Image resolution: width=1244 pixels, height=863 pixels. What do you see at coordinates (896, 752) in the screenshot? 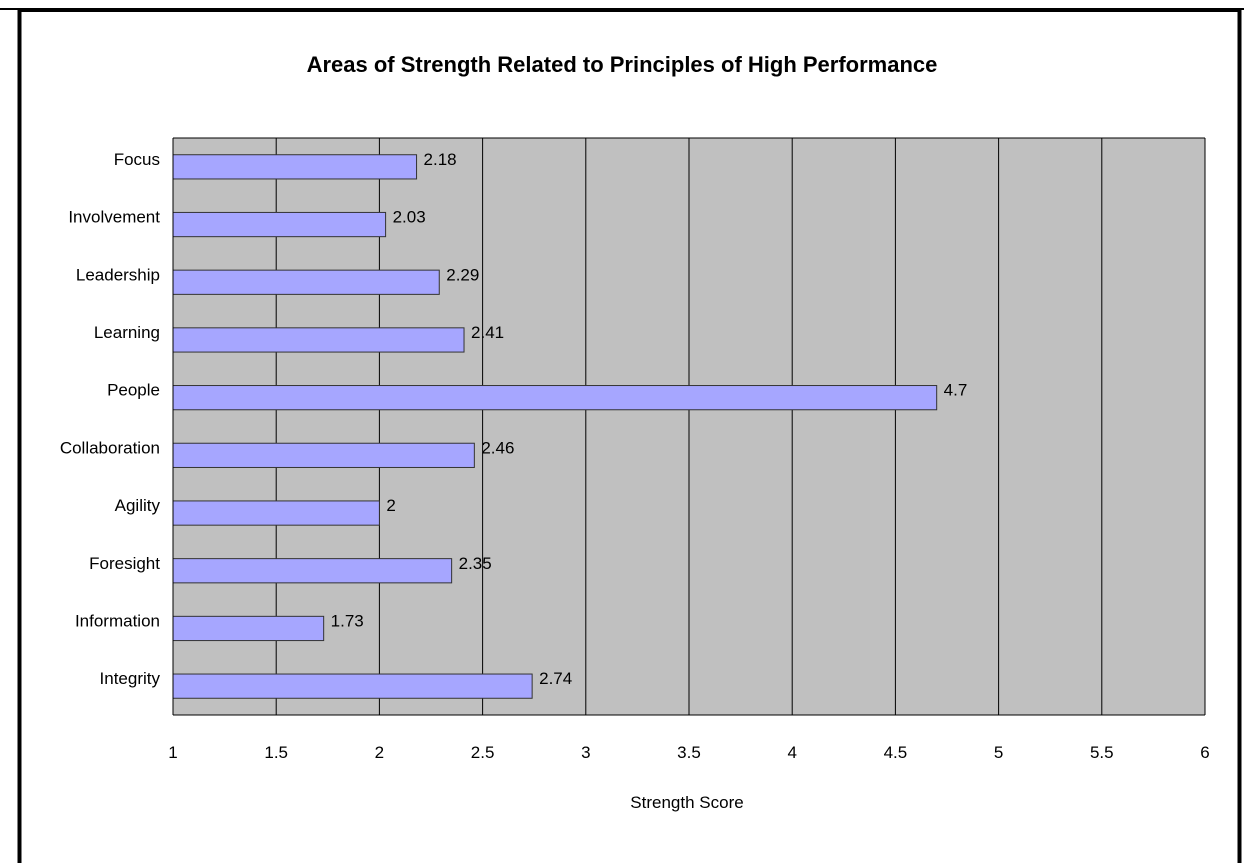
I see `x-tick-label: 4.5` at bounding box center [896, 752].